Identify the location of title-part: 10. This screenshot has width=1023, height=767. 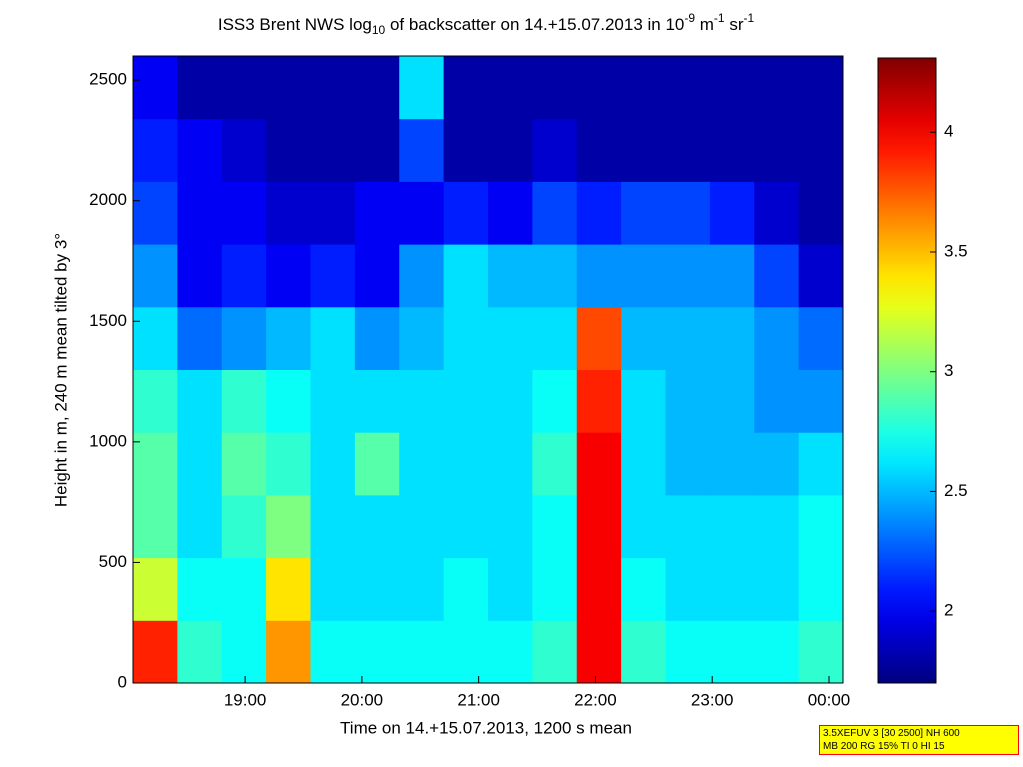
(379, 30).